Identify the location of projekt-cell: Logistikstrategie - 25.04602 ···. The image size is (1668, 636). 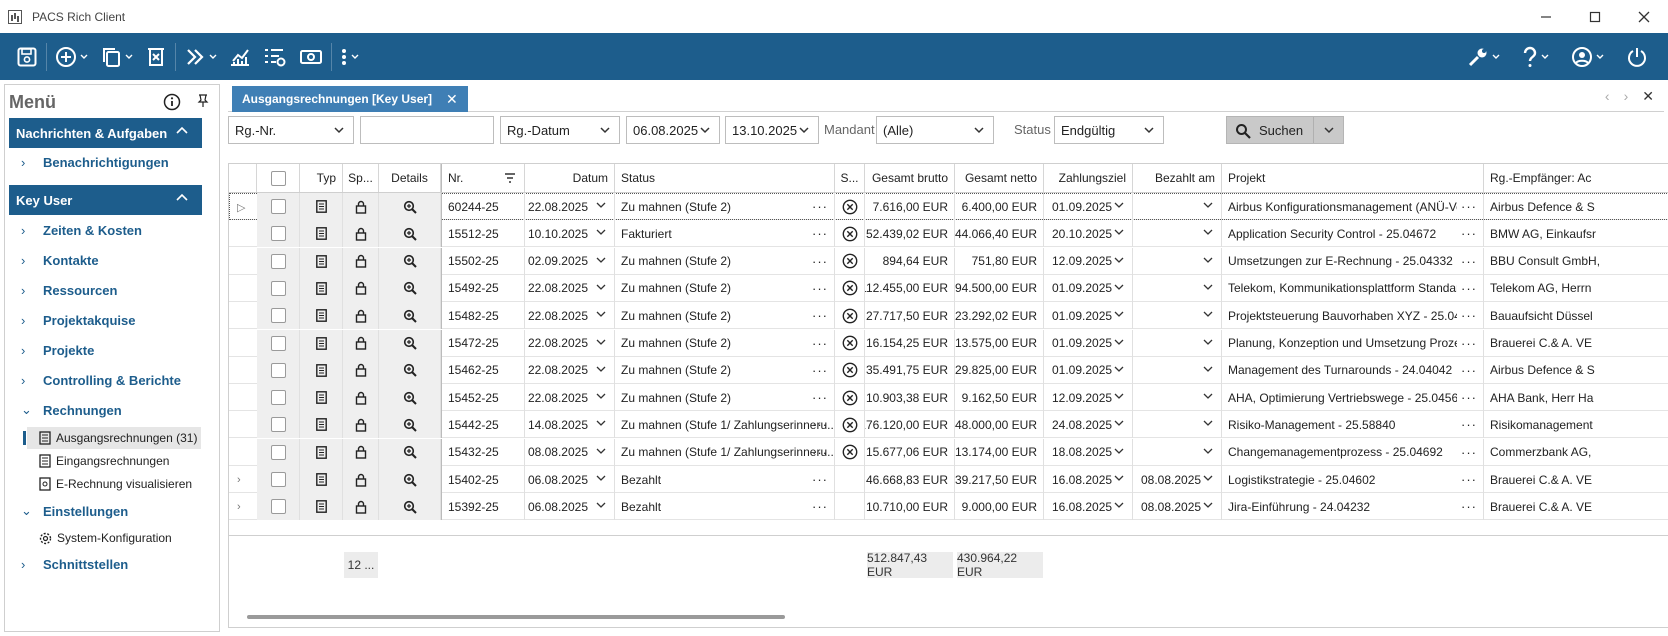
(1353, 479).